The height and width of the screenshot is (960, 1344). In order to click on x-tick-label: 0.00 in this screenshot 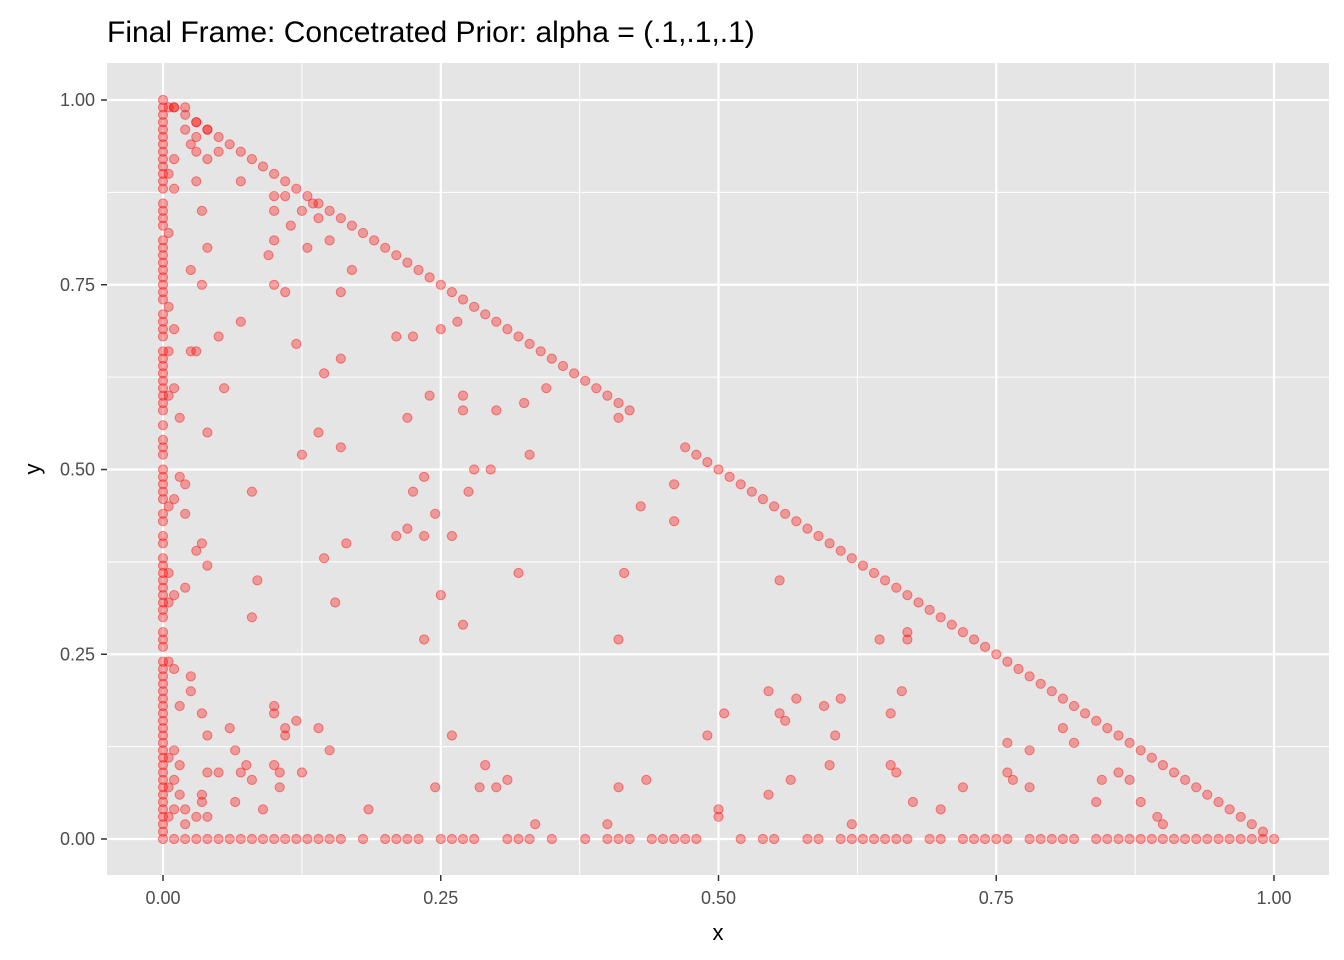, I will do `click(162, 898)`.